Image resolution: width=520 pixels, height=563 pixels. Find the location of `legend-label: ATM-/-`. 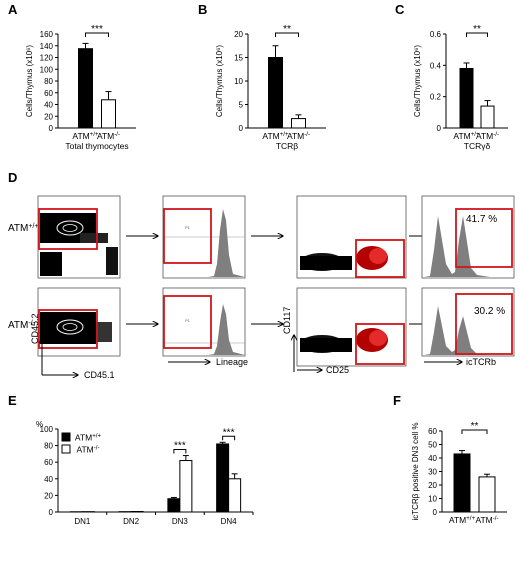

legend-label: ATM-/- is located at coordinates (87, 449).